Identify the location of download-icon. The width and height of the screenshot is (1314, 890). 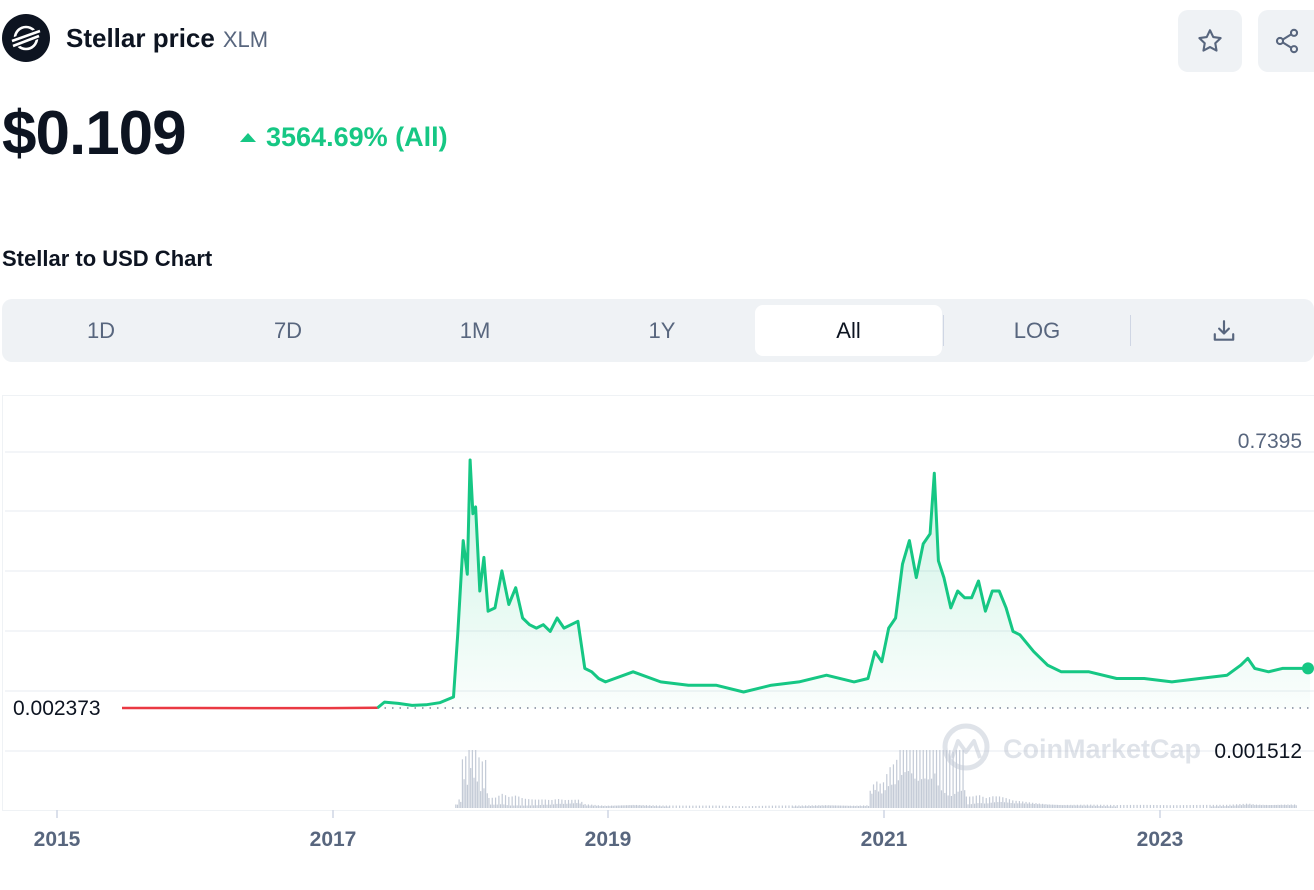
(1224, 330).